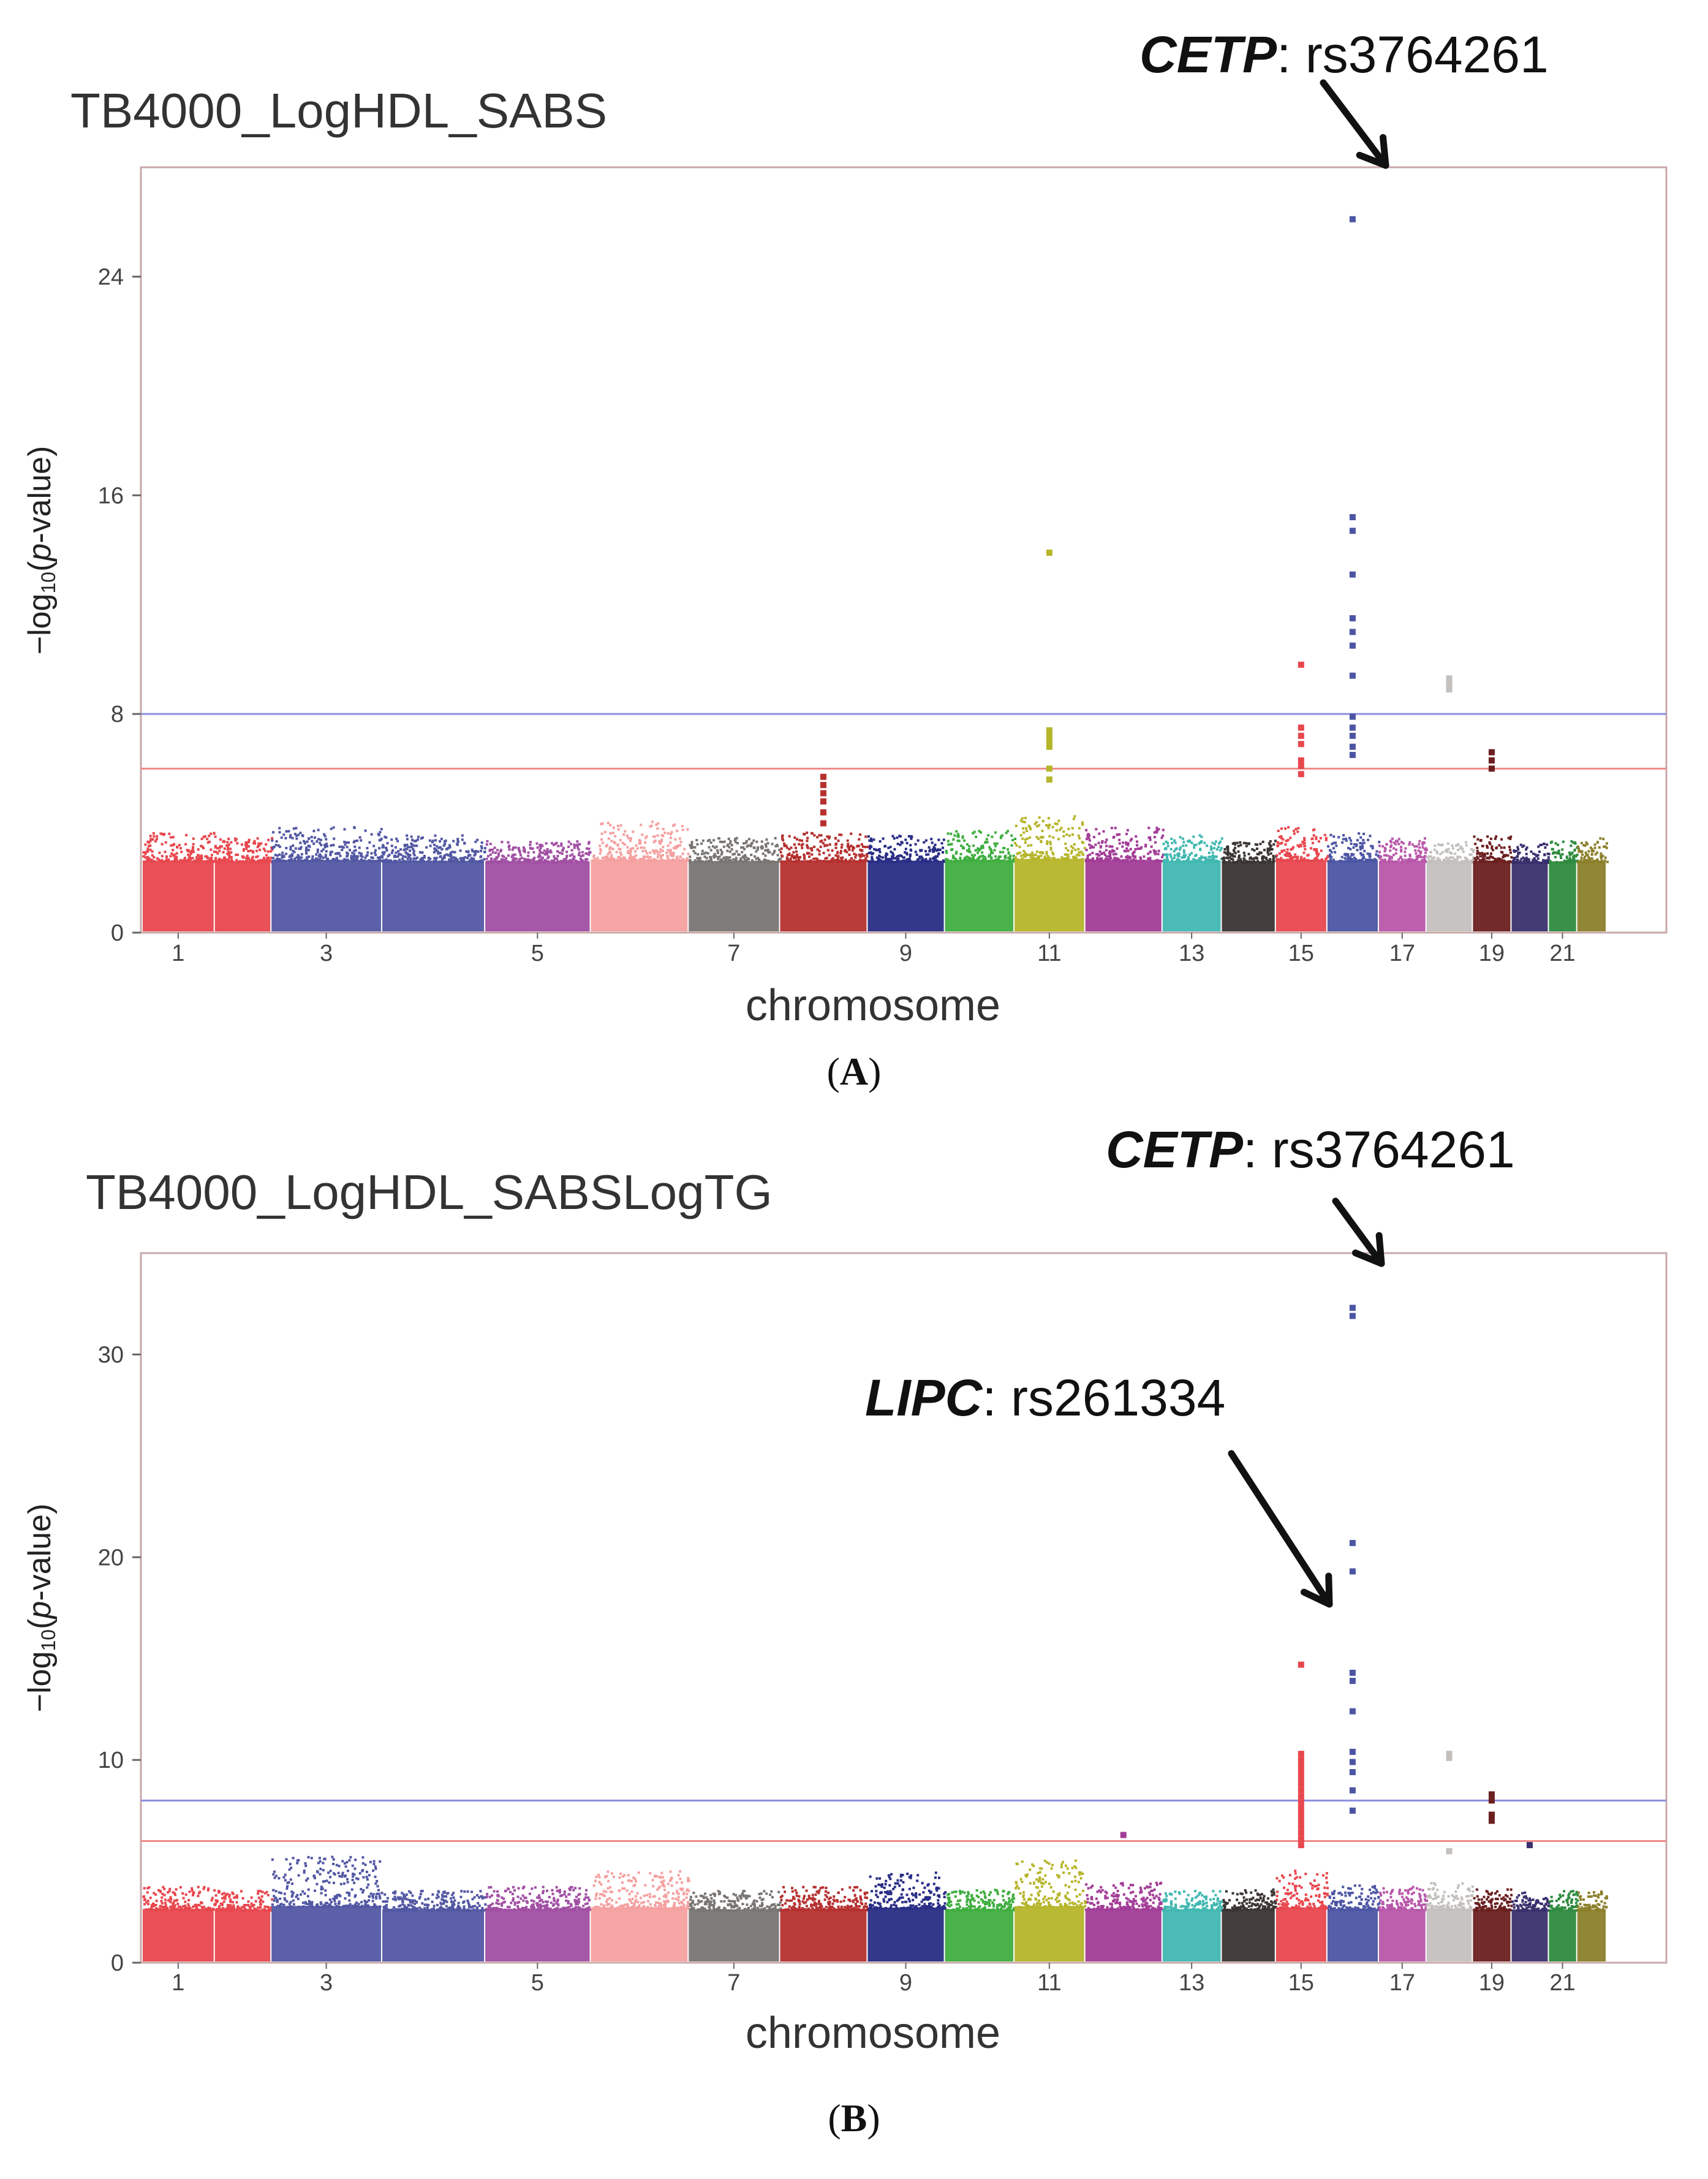  I want to click on chromosome-7-snps, so click(736, 1925).